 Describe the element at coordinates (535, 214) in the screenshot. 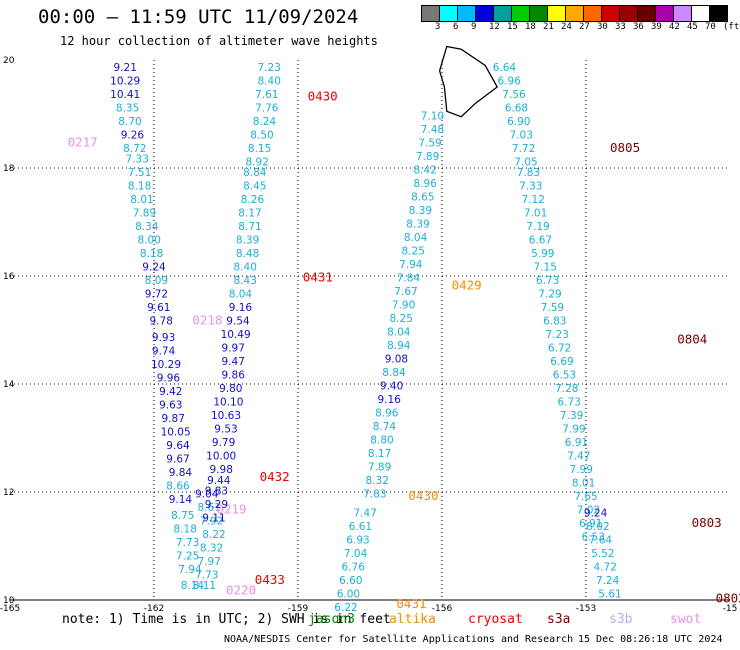

I see `wave-height-value: 7.01` at that location.